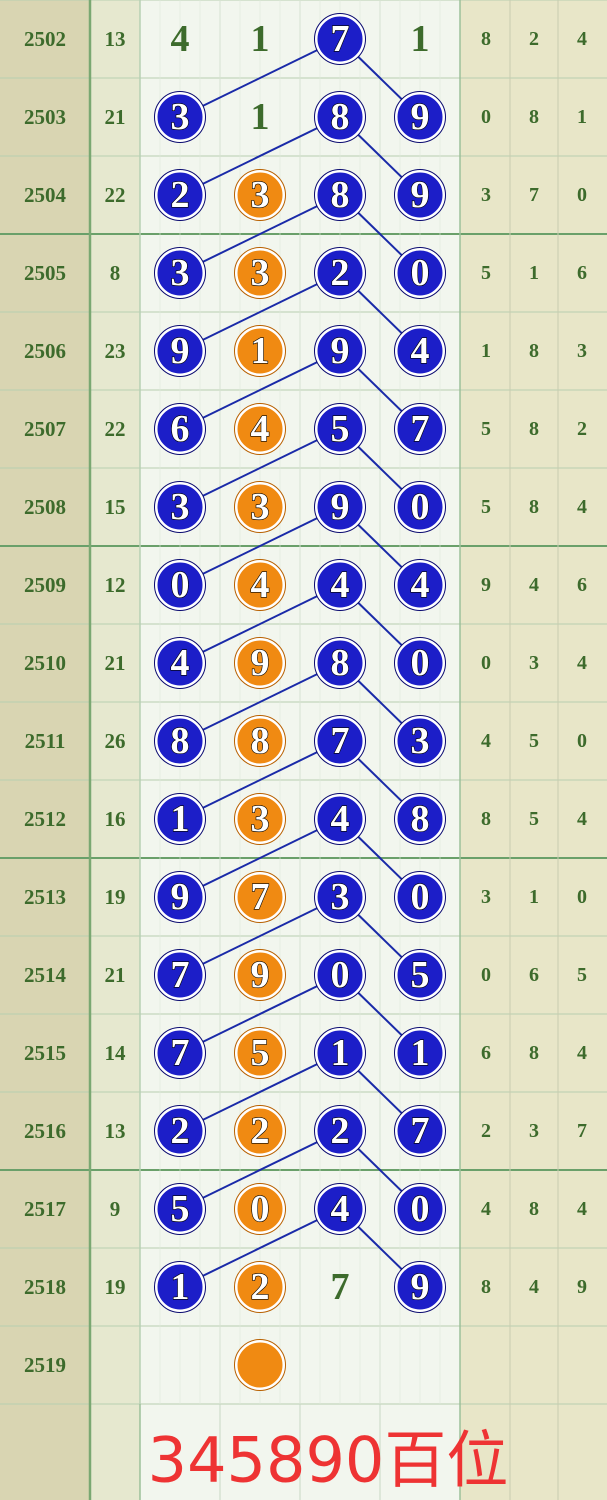  I want to click on tail-digit: 1, so click(486, 351).